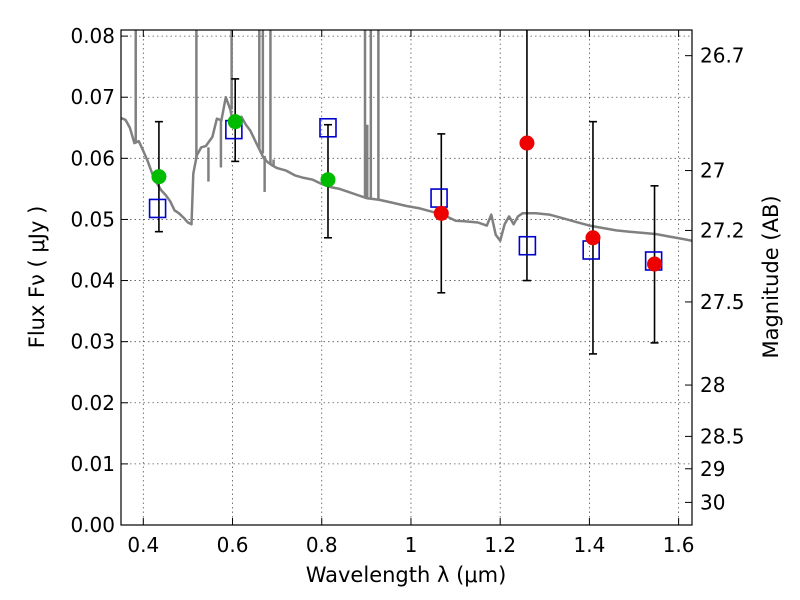 This screenshot has width=800, height=600. I want to click on magnitude-tick-label: 26.7, so click(722, 56).